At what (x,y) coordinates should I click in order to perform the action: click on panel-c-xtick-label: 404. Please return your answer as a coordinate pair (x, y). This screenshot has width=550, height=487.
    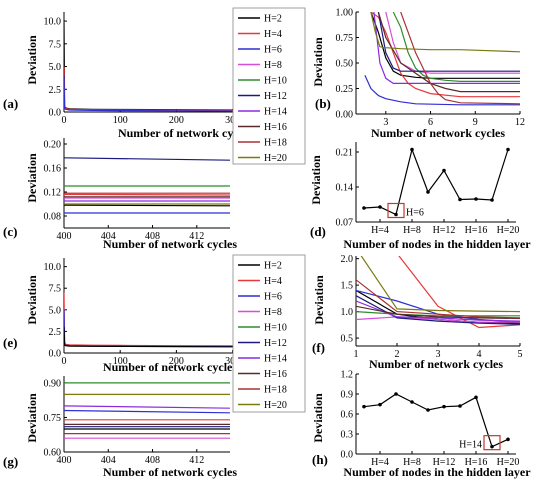
    Looking at the image, I should click on (108, 236).